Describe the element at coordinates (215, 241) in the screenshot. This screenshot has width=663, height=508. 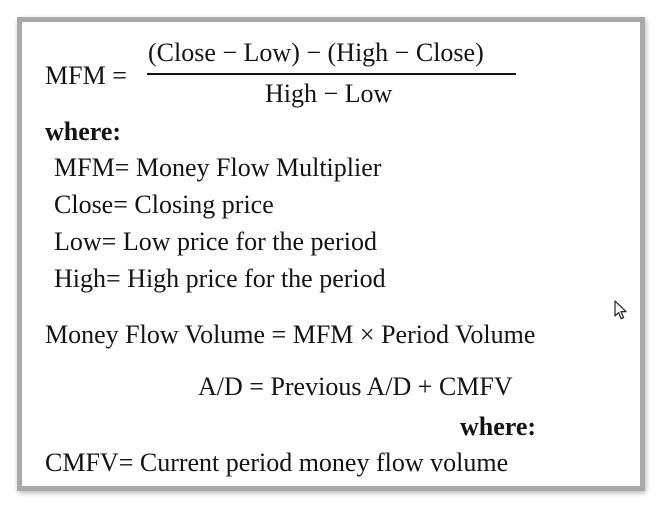
I see `definition-low: Low= Low price for the period` at that location.